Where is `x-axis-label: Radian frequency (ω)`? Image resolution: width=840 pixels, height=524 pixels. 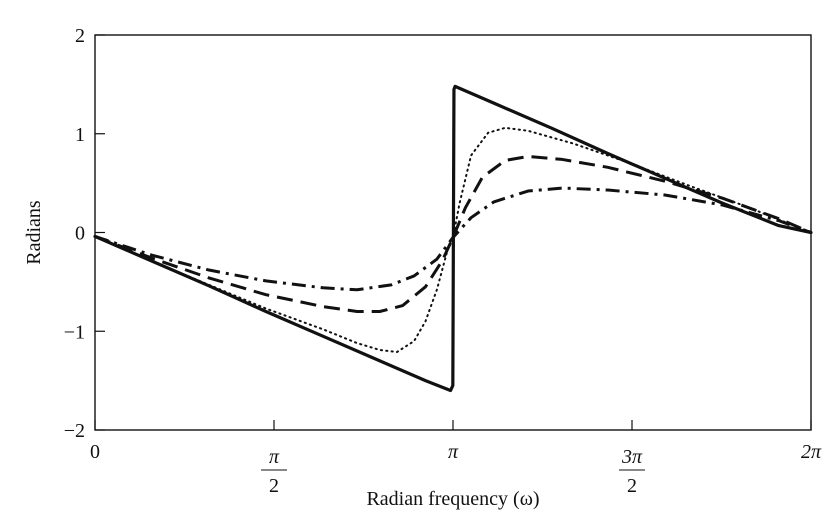 x-axis-label: Radian frequency (ω) is located at coordinates (452, 499).